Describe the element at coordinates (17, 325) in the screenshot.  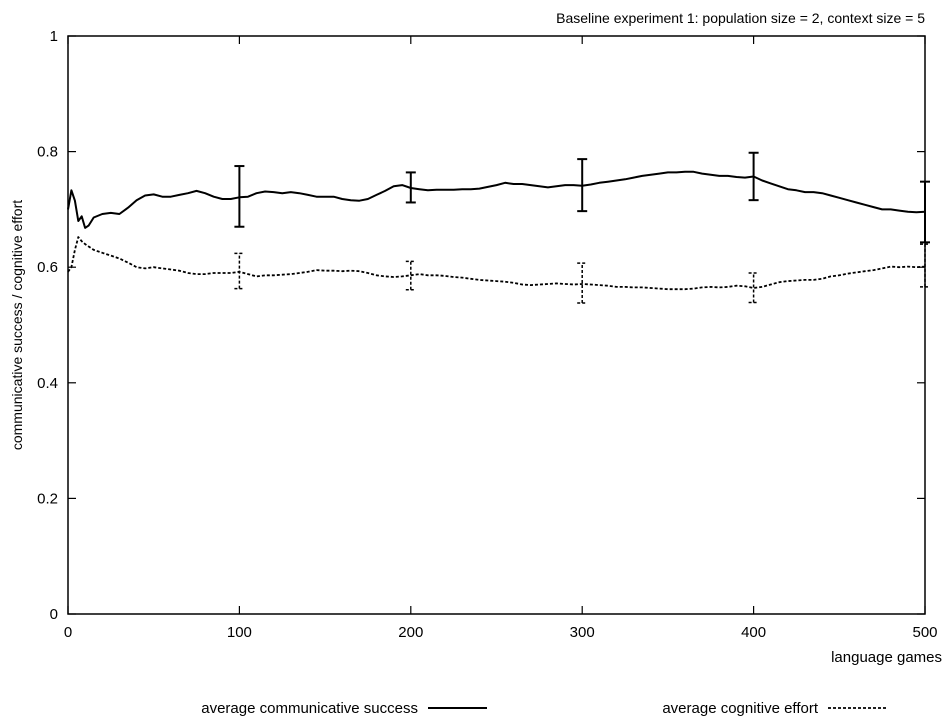
I see `y-axis-label: communicative success / cognitive effort` at that location.